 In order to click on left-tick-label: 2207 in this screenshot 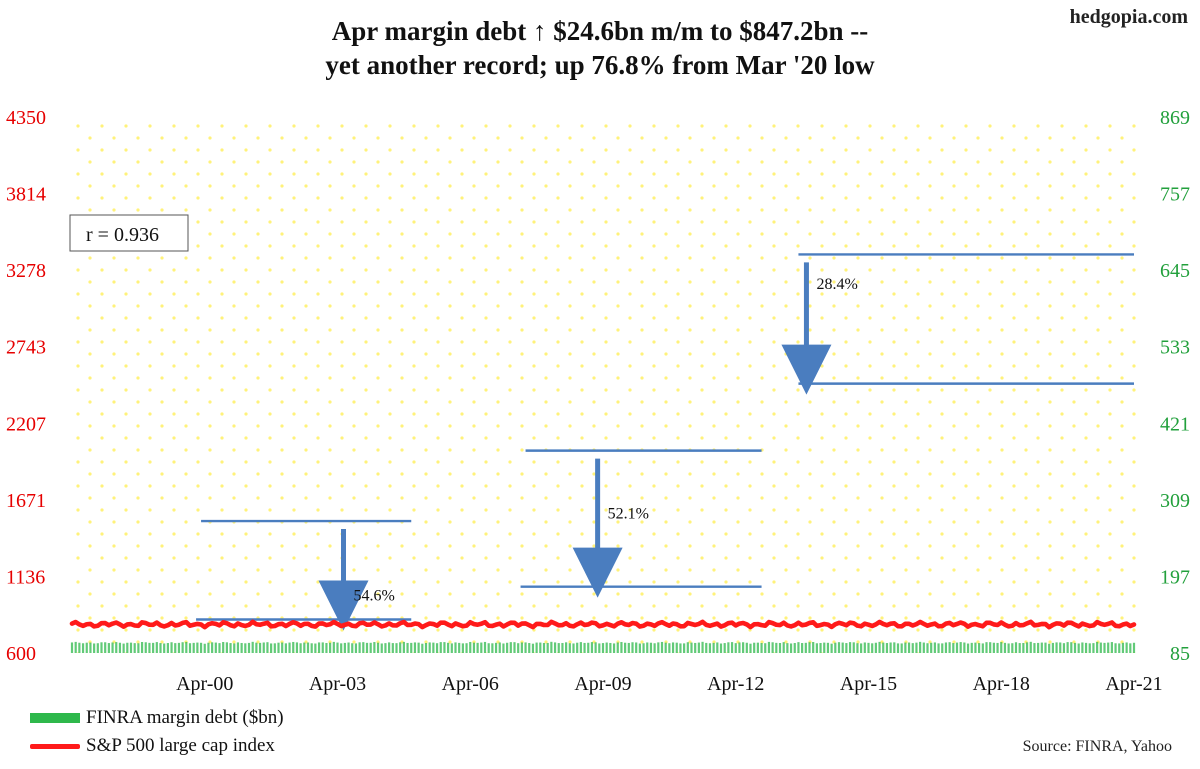, I will do `click(26, 424)`.